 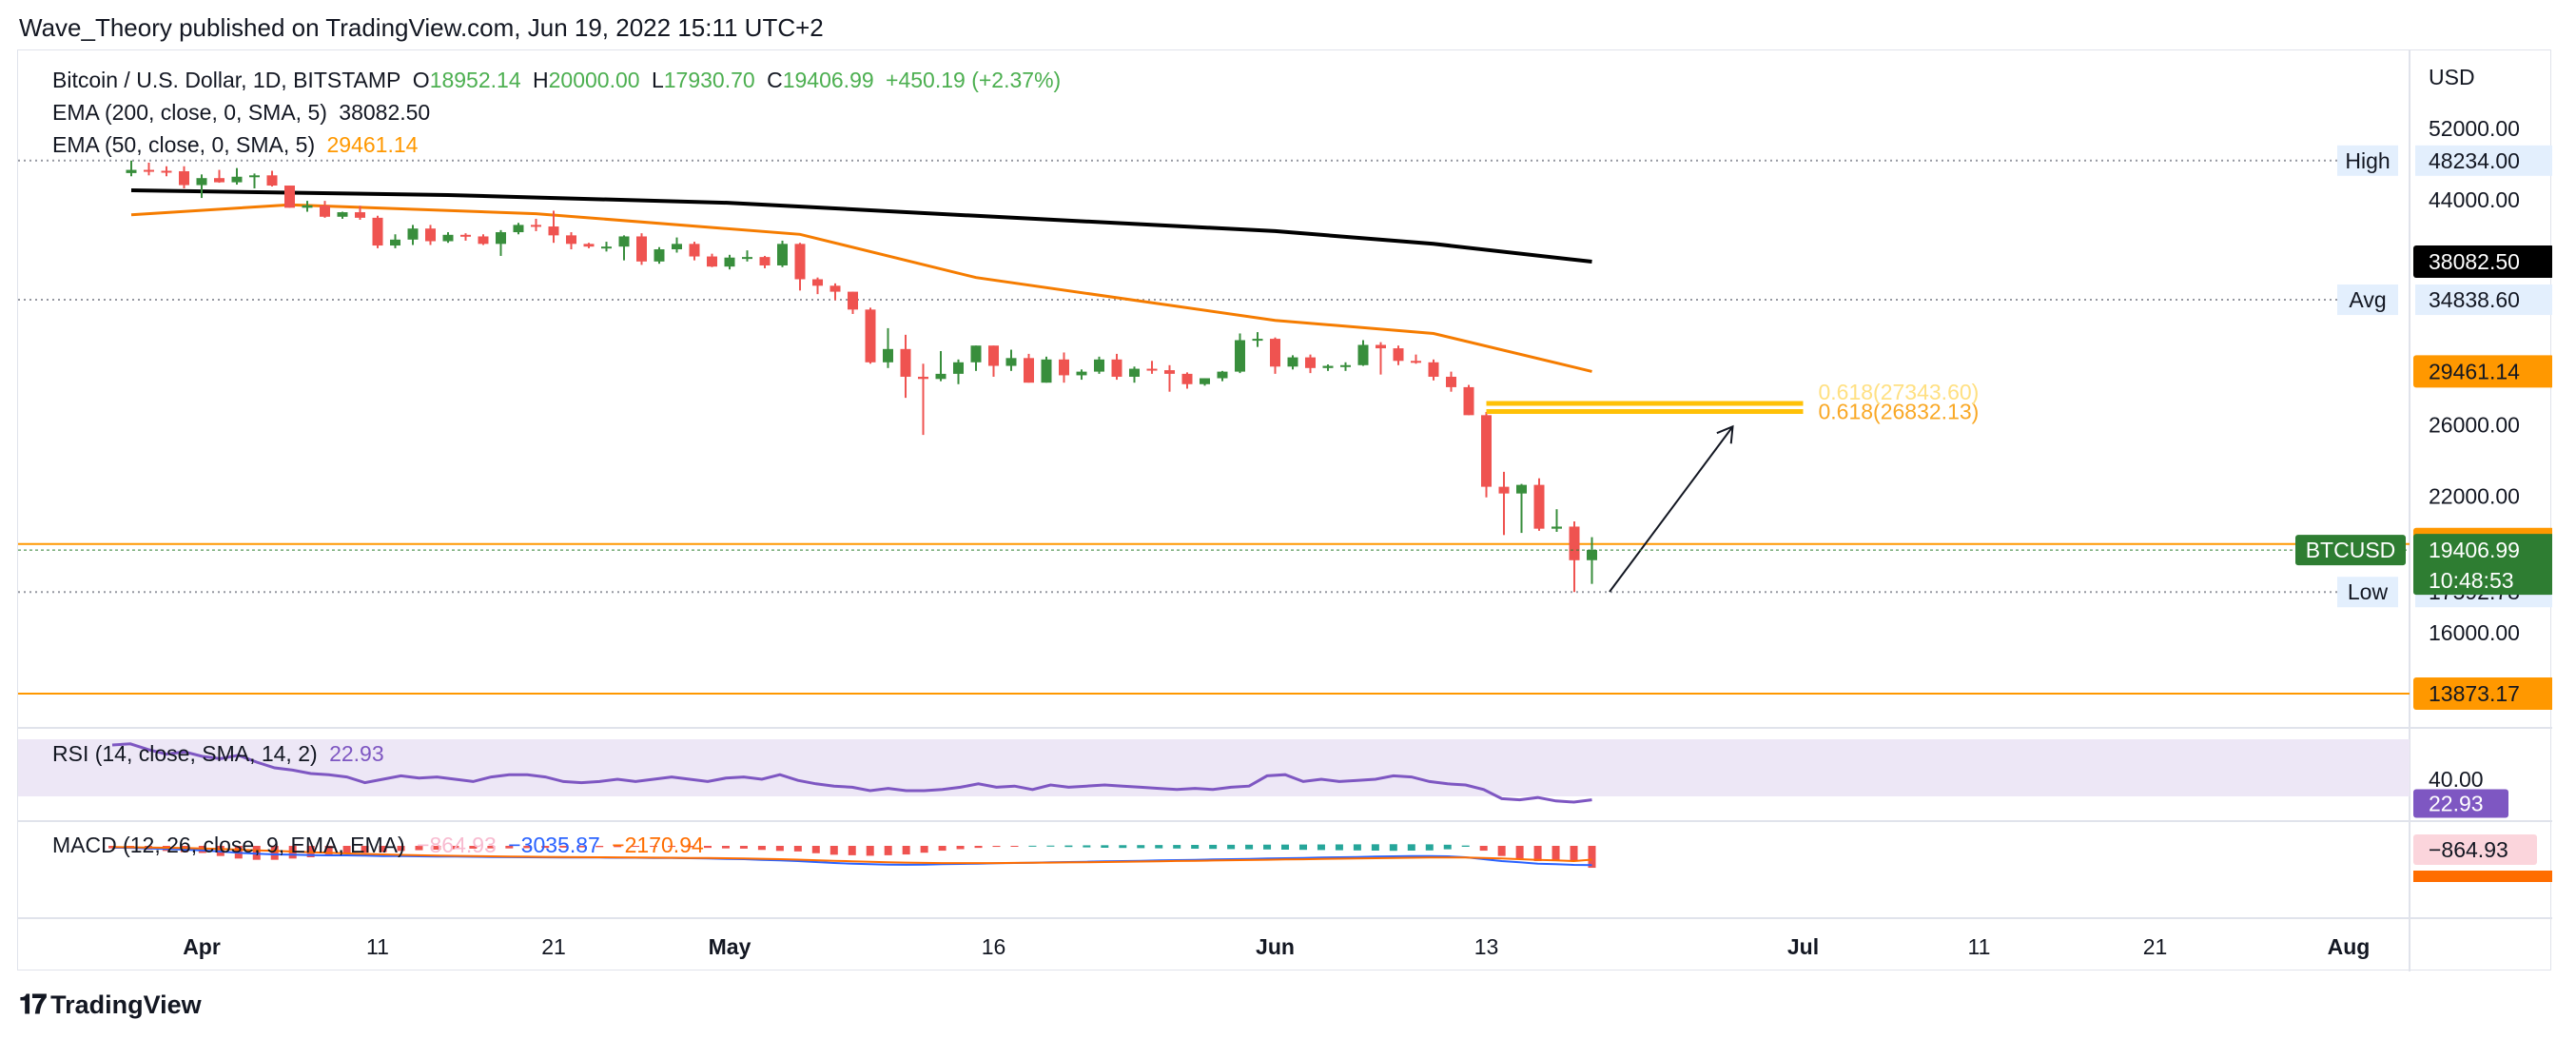 What do you see at coordinates (2483, 565) in the screenshot?
I see `last-price-tag` at bounding box center [2483, 565].